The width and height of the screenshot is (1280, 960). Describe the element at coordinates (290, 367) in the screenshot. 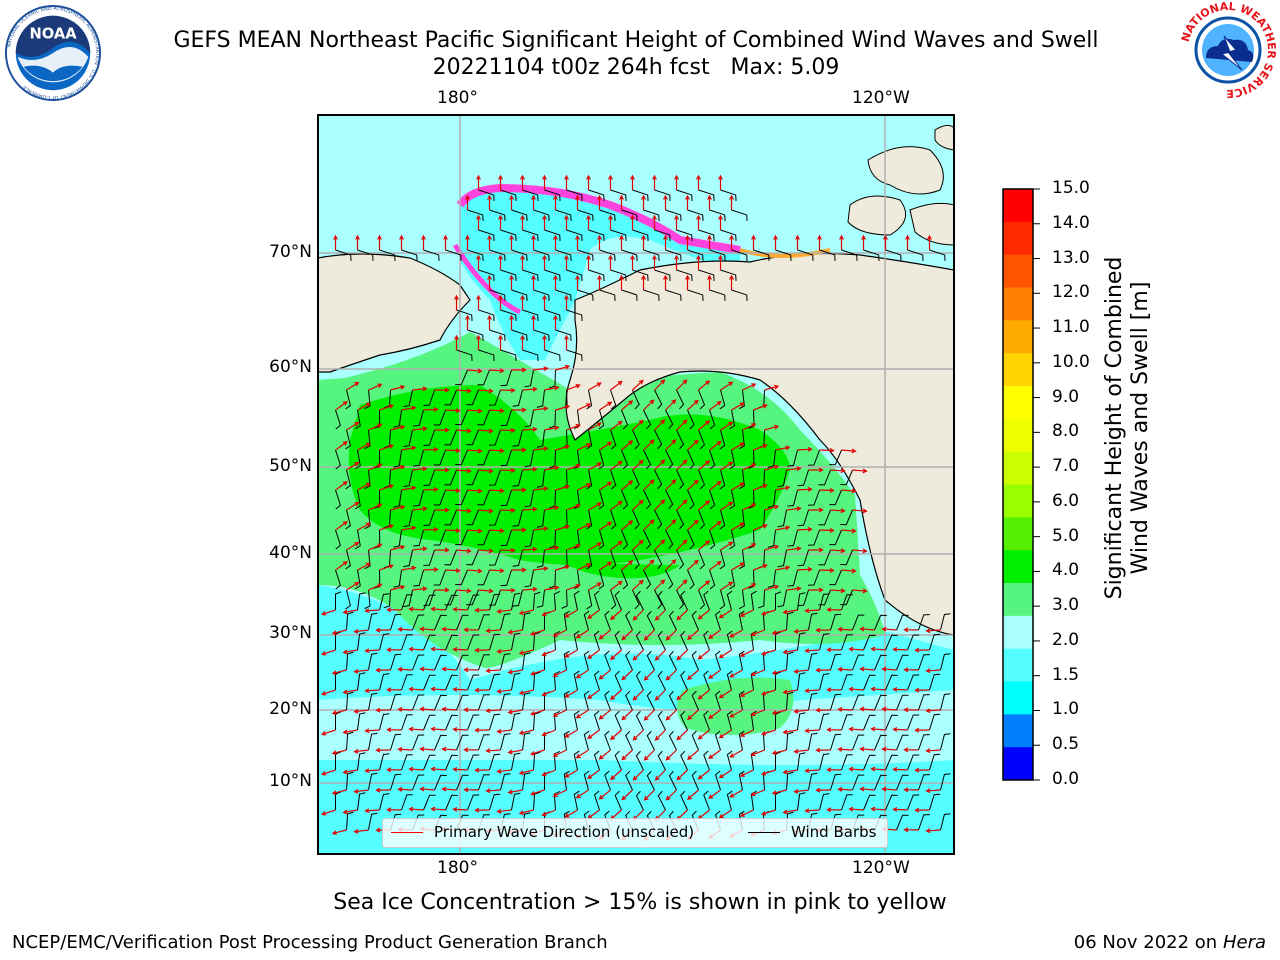

I see `lat-label-60n: 60°N` at that location.